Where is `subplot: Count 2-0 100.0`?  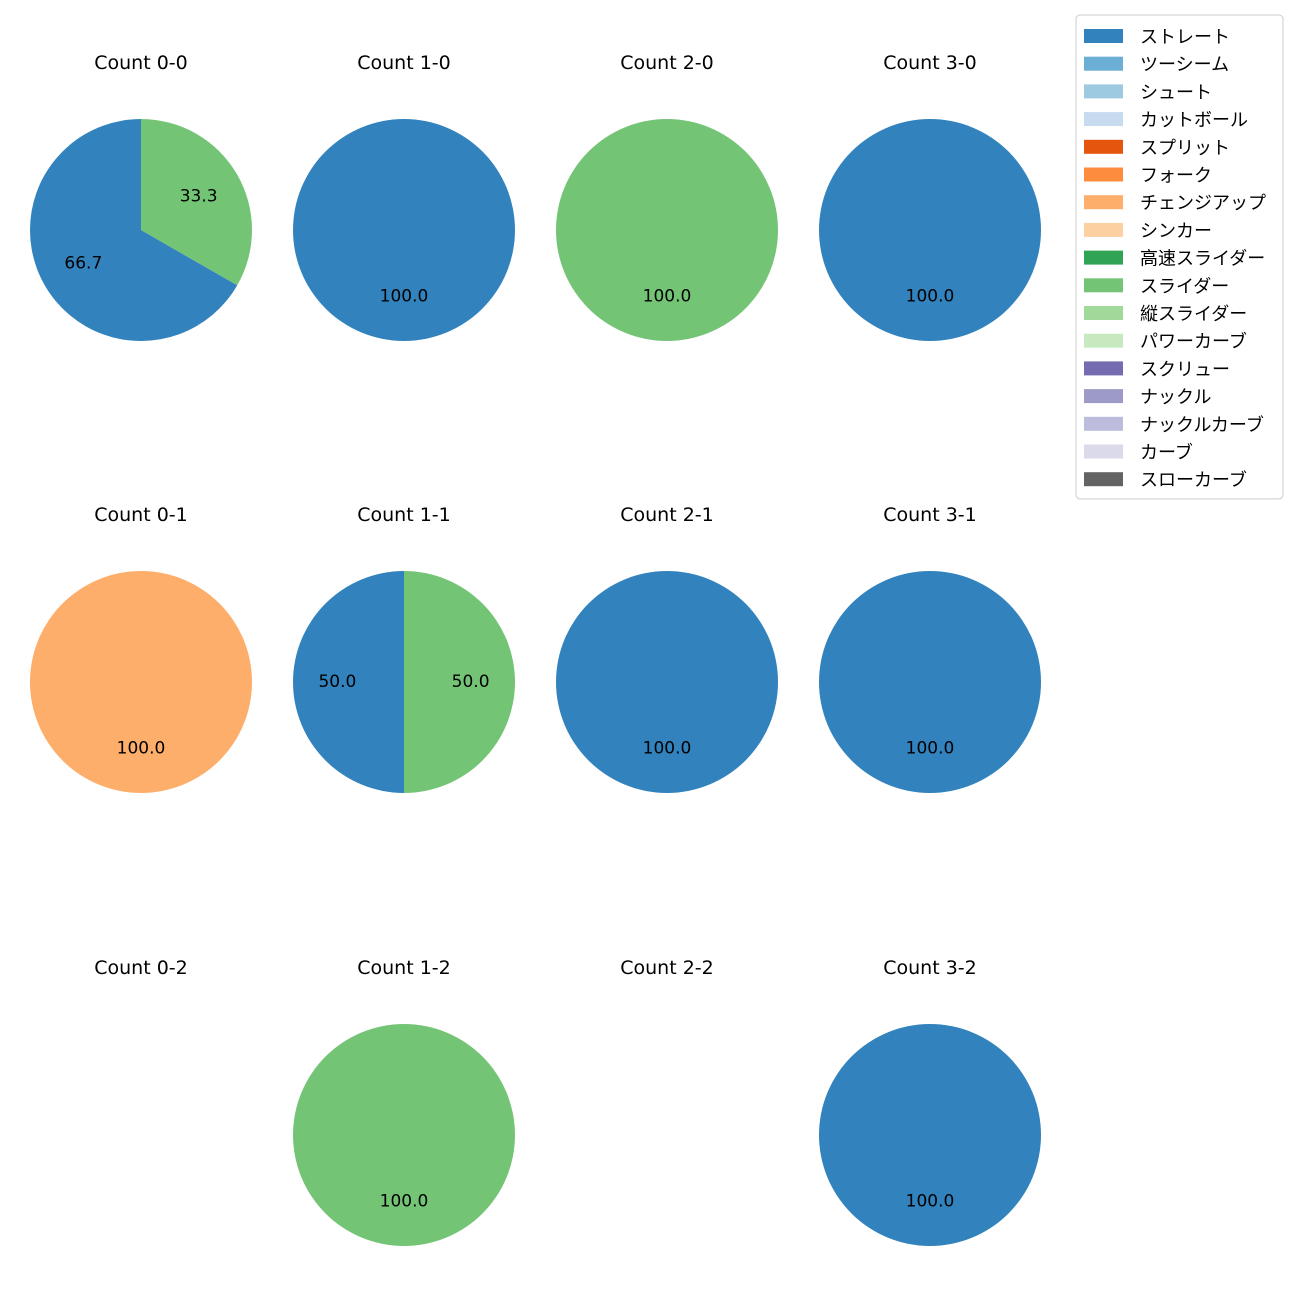
subplot: Count 2-0 100.0 is located at coordinates (667, 196).